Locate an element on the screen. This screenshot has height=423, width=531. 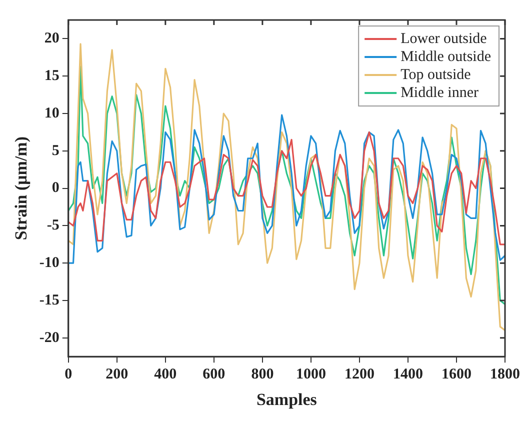
legend-label: Top outside is located at coordinates (436, 74).